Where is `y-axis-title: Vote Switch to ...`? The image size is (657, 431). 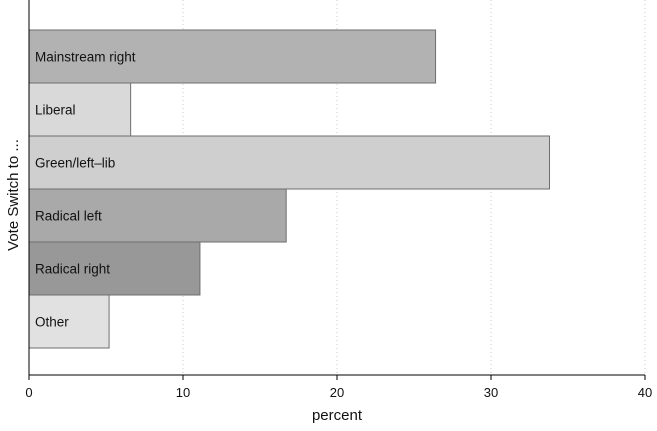 y-axis-title: Vote Switch to ... is located at coordinates (13, 195).